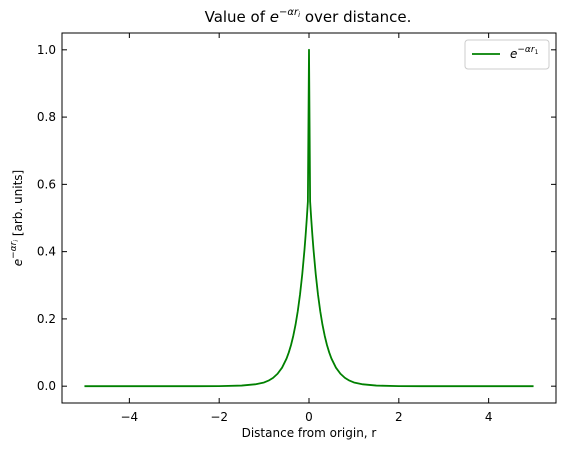  I want to click on y-axis-label-exponent-sub: i, so click(16, 241).